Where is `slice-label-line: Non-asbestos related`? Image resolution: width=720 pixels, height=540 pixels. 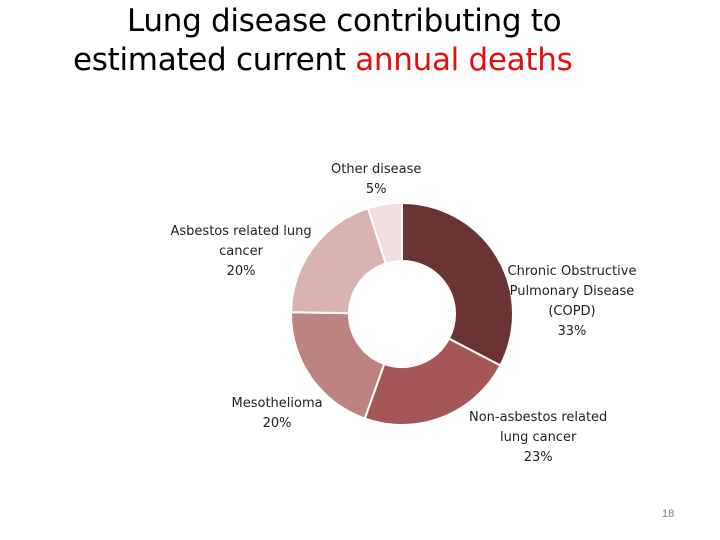
slice-label-line: Non-asbestos related is located at coordinates (538, 417).